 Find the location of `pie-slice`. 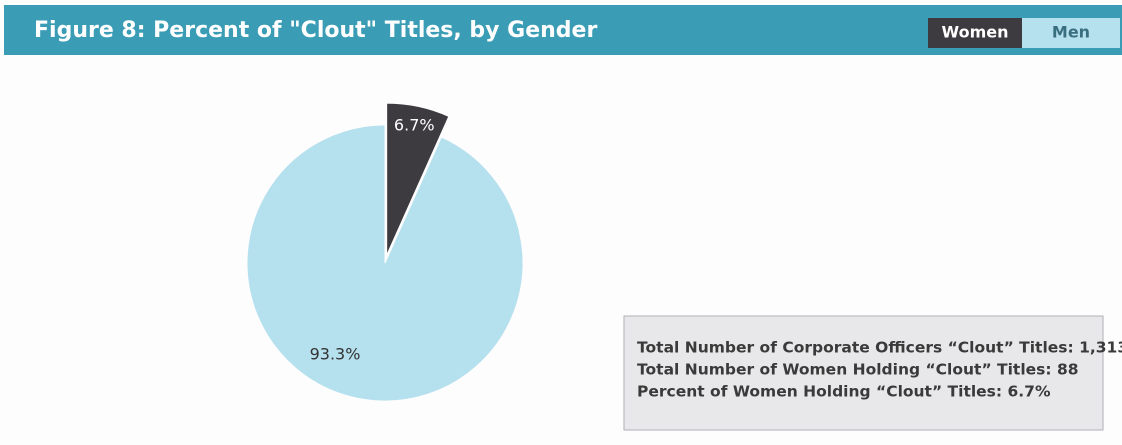

pie-slice is located at coordinates (418, 179).